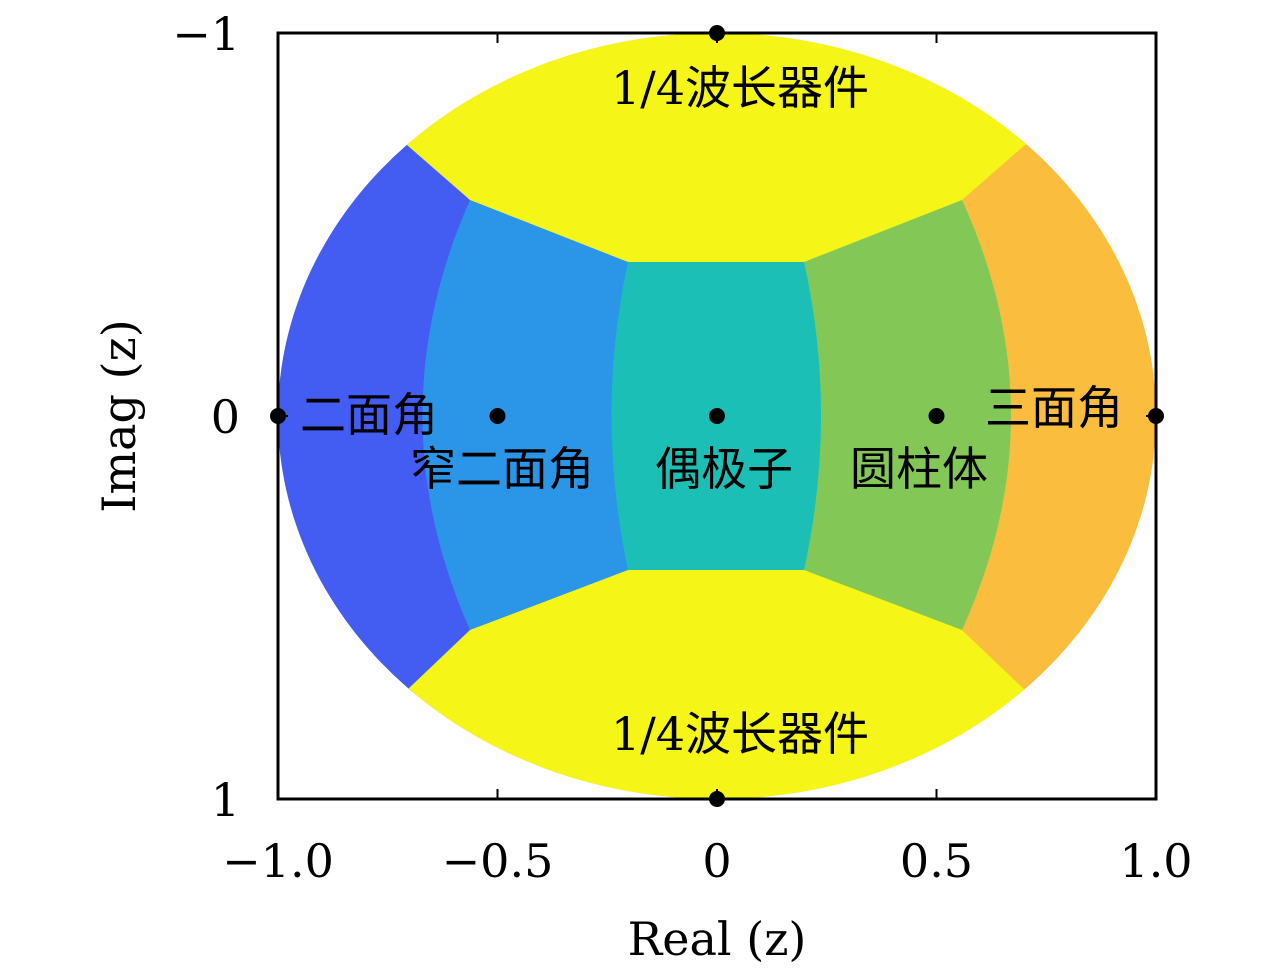 The height and width of the screenshot is (972, 1280). Describe the element at coordinates (740, 734) in the screenshot. I see `region-label-quarter-wave-bottom: 1/4波长器件` at that location.